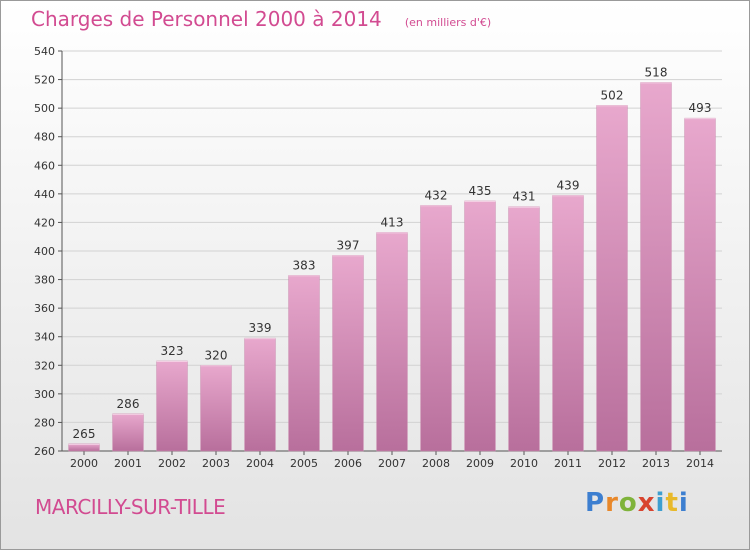 The height and width of the screenshot is (550, 750). What do you see at coordinates (260, 394) in the screenshot?
I see `bar-2004` at bounding box center [260, 394].